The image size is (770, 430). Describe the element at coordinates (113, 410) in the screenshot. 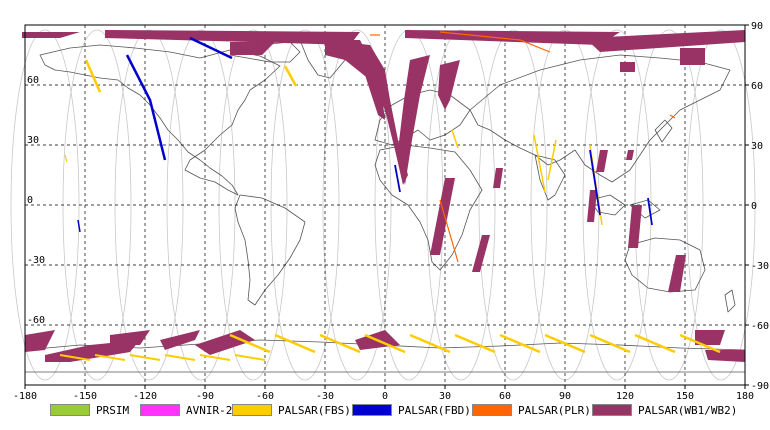

I see `legend-label: PRSIM` at that location.